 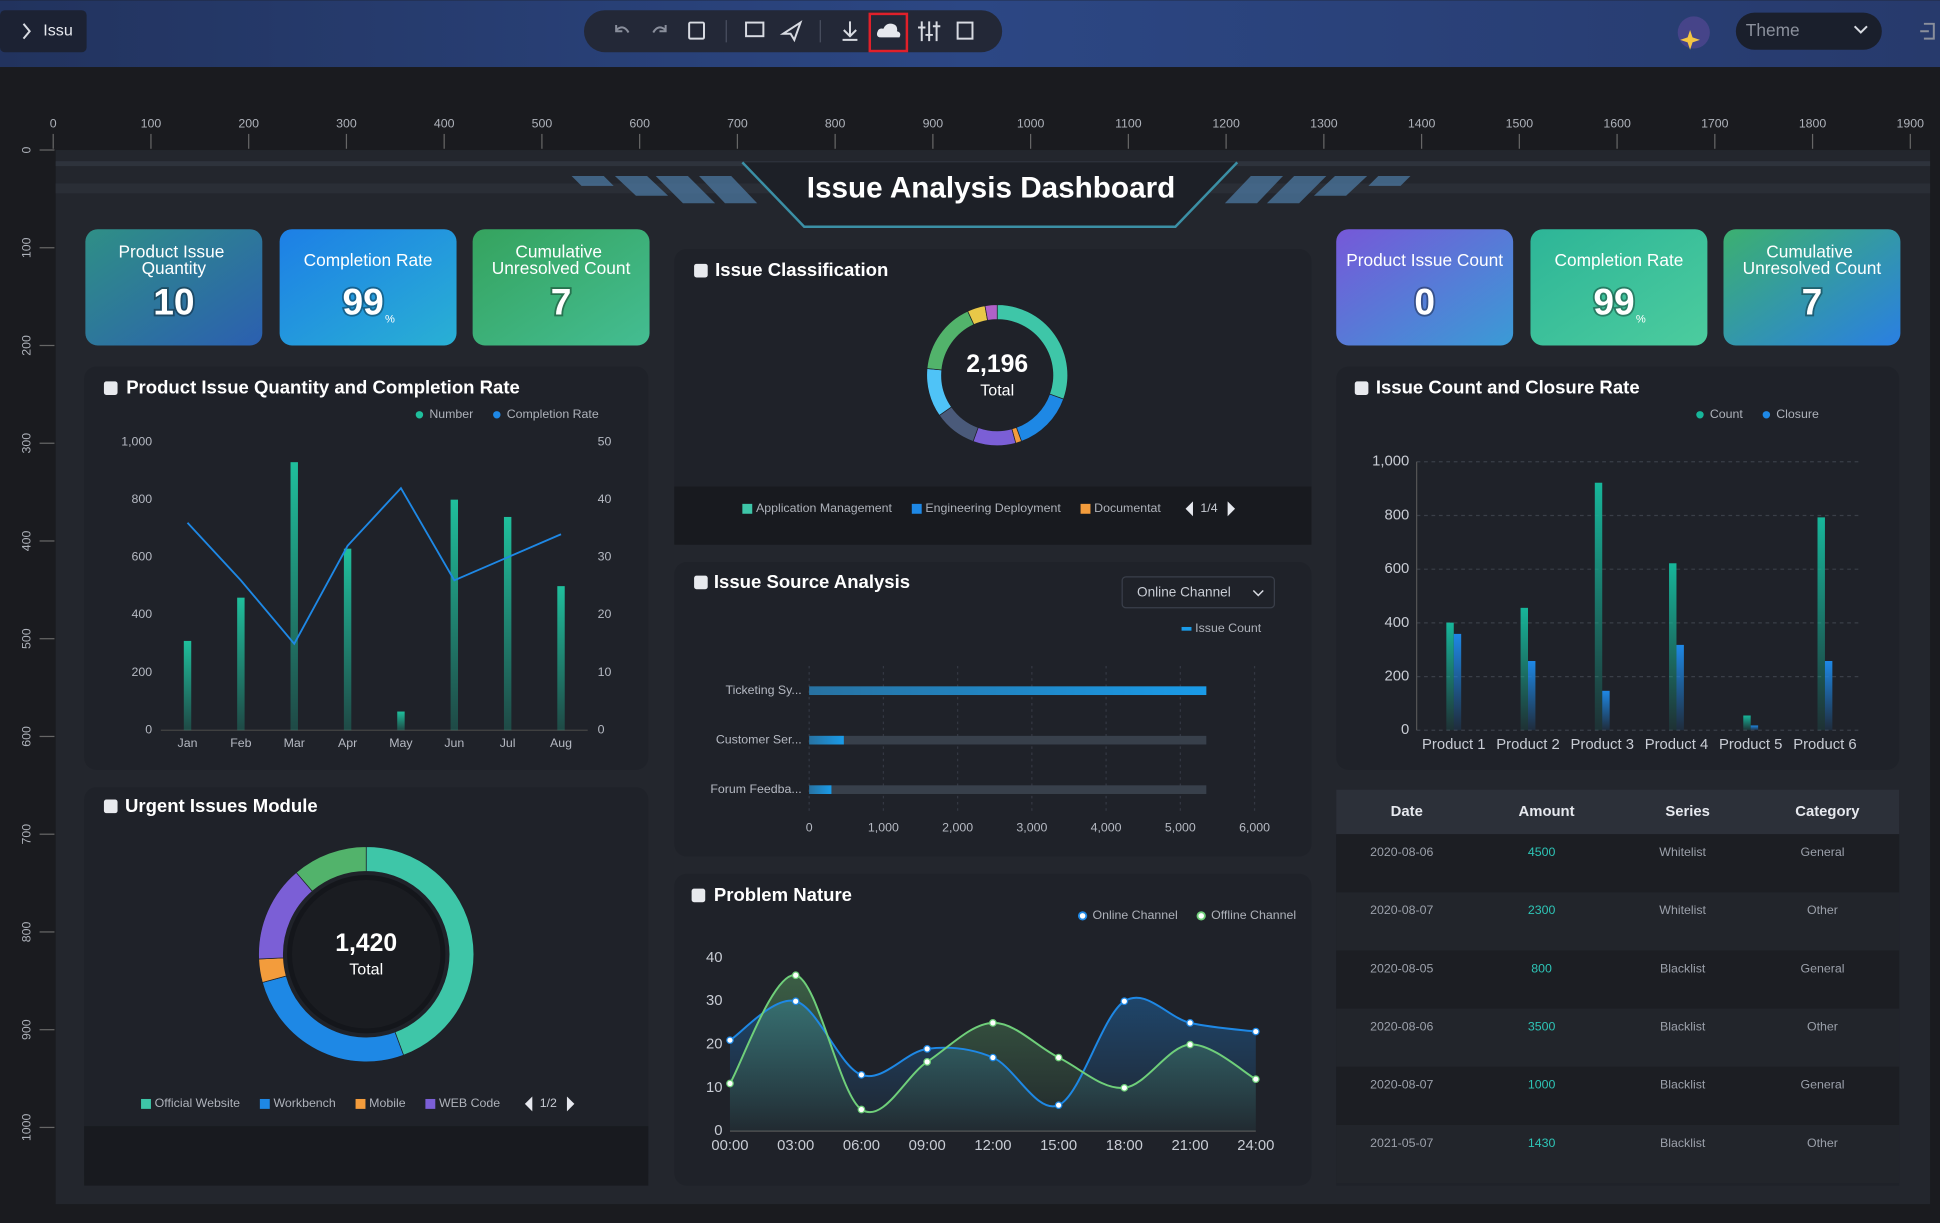 What do you see at coordinates (142, 499) in the screenshot?
I see `y-tick-label: 800` at bounding box center [142, 499].